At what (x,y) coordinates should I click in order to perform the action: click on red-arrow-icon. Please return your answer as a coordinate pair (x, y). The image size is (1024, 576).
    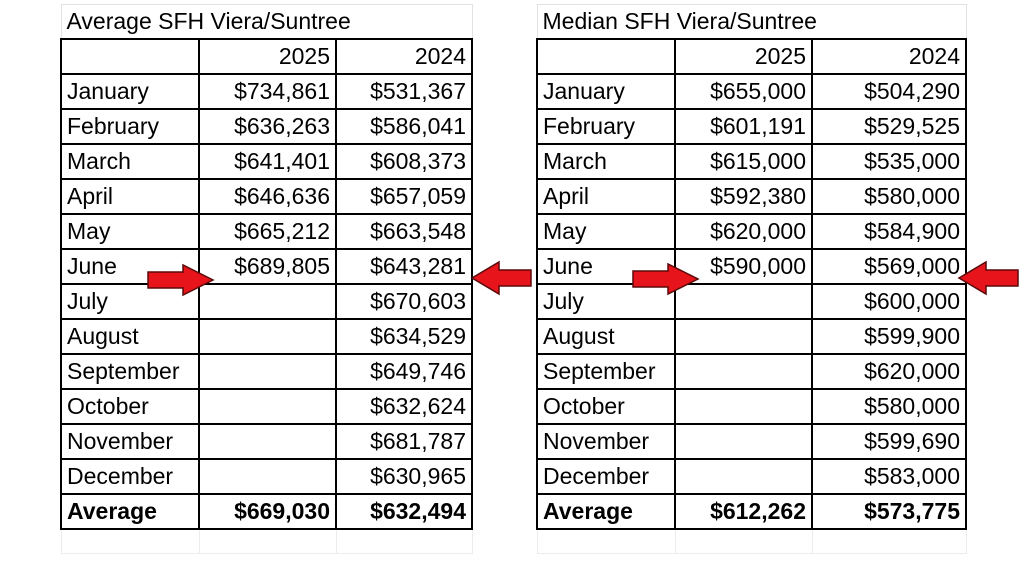
    Looking at the image, I should click on (501, 278).